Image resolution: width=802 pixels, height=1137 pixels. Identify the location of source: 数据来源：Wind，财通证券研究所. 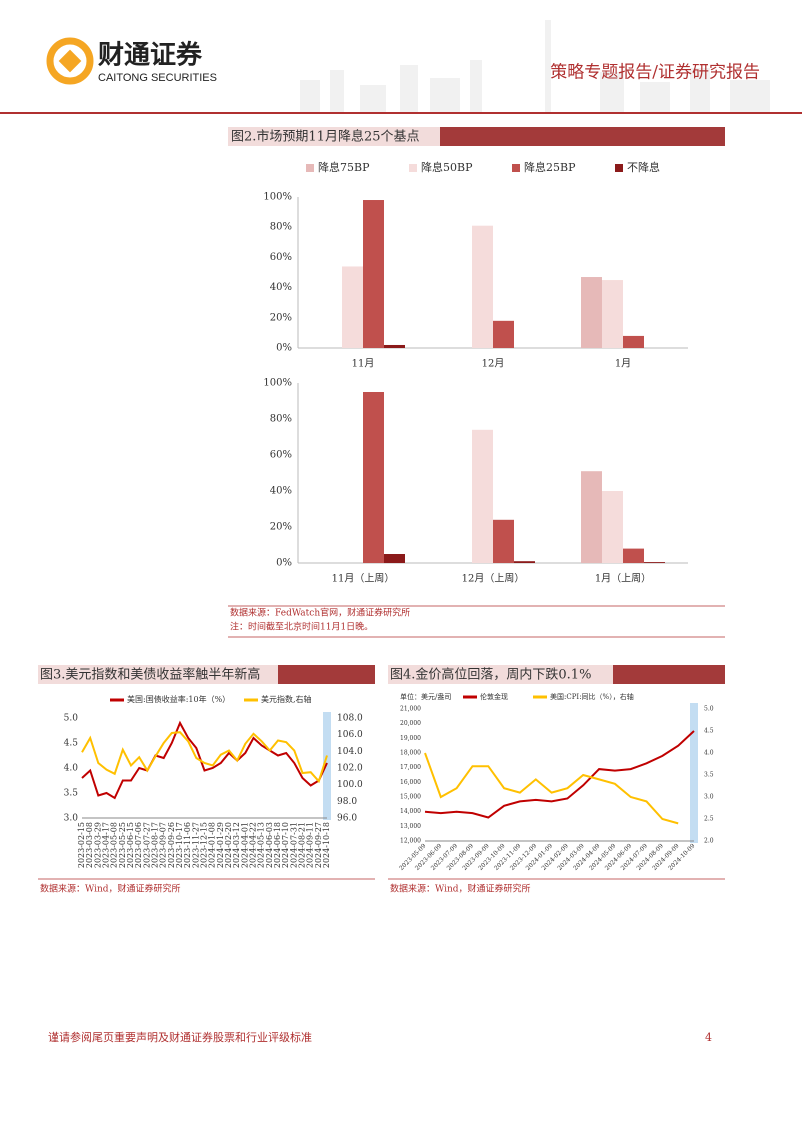
(110, 889).